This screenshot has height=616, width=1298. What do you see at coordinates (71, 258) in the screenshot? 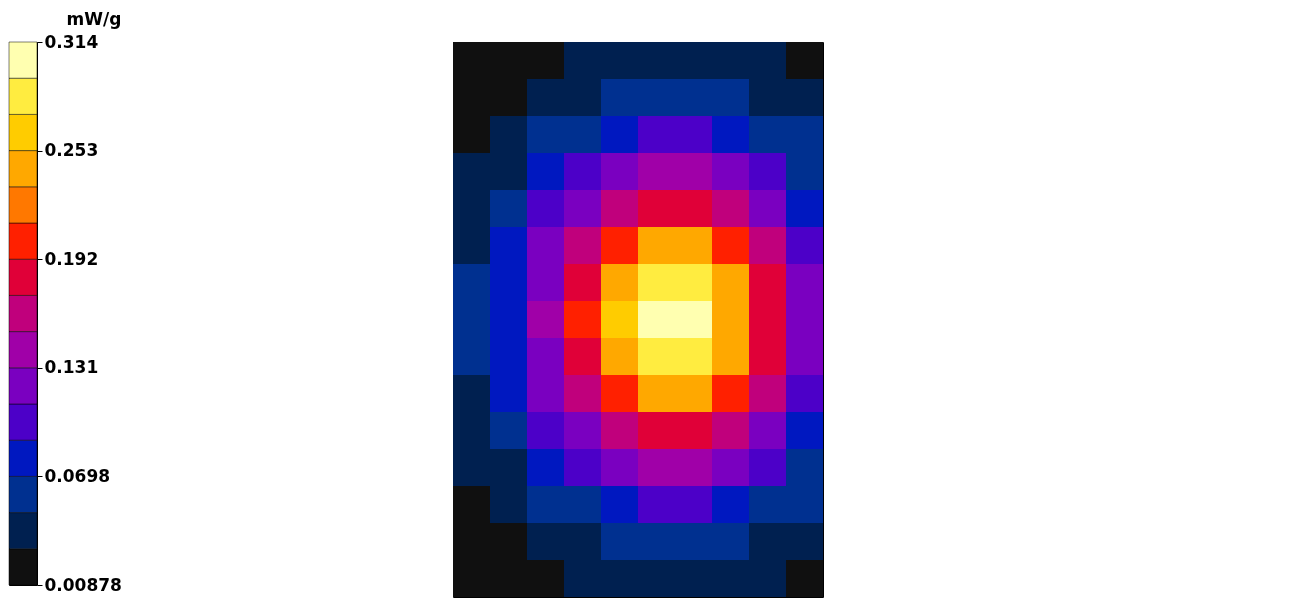
I see `color-bar-label: 0.192` at bounding box center [71, 258].